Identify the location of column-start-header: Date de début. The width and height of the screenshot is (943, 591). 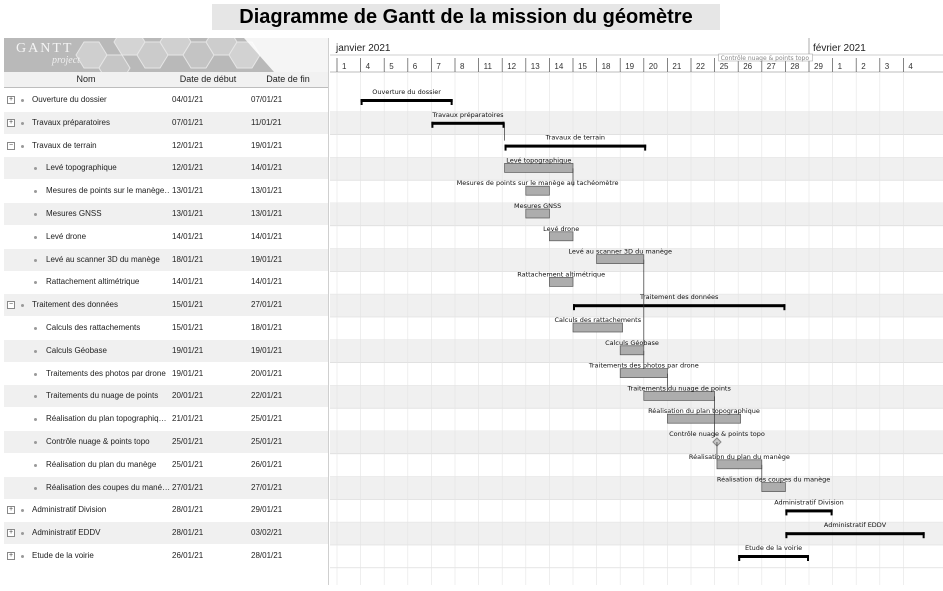
(208, 79).